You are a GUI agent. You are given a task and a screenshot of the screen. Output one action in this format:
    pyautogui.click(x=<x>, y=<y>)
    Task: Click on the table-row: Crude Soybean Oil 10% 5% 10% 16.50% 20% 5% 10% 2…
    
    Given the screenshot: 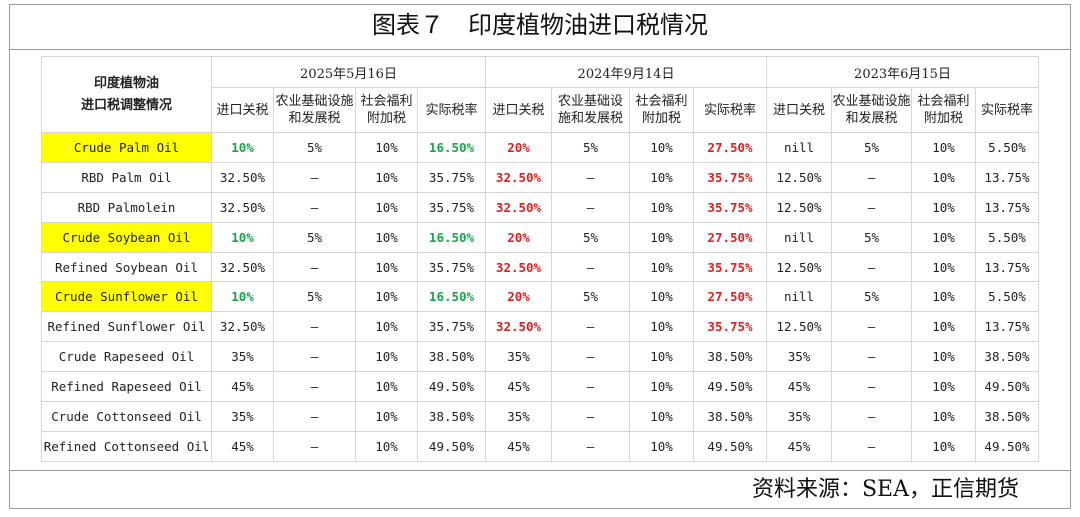 What is the action you would take?
    pyautogui.click(x=540, y=237)
    